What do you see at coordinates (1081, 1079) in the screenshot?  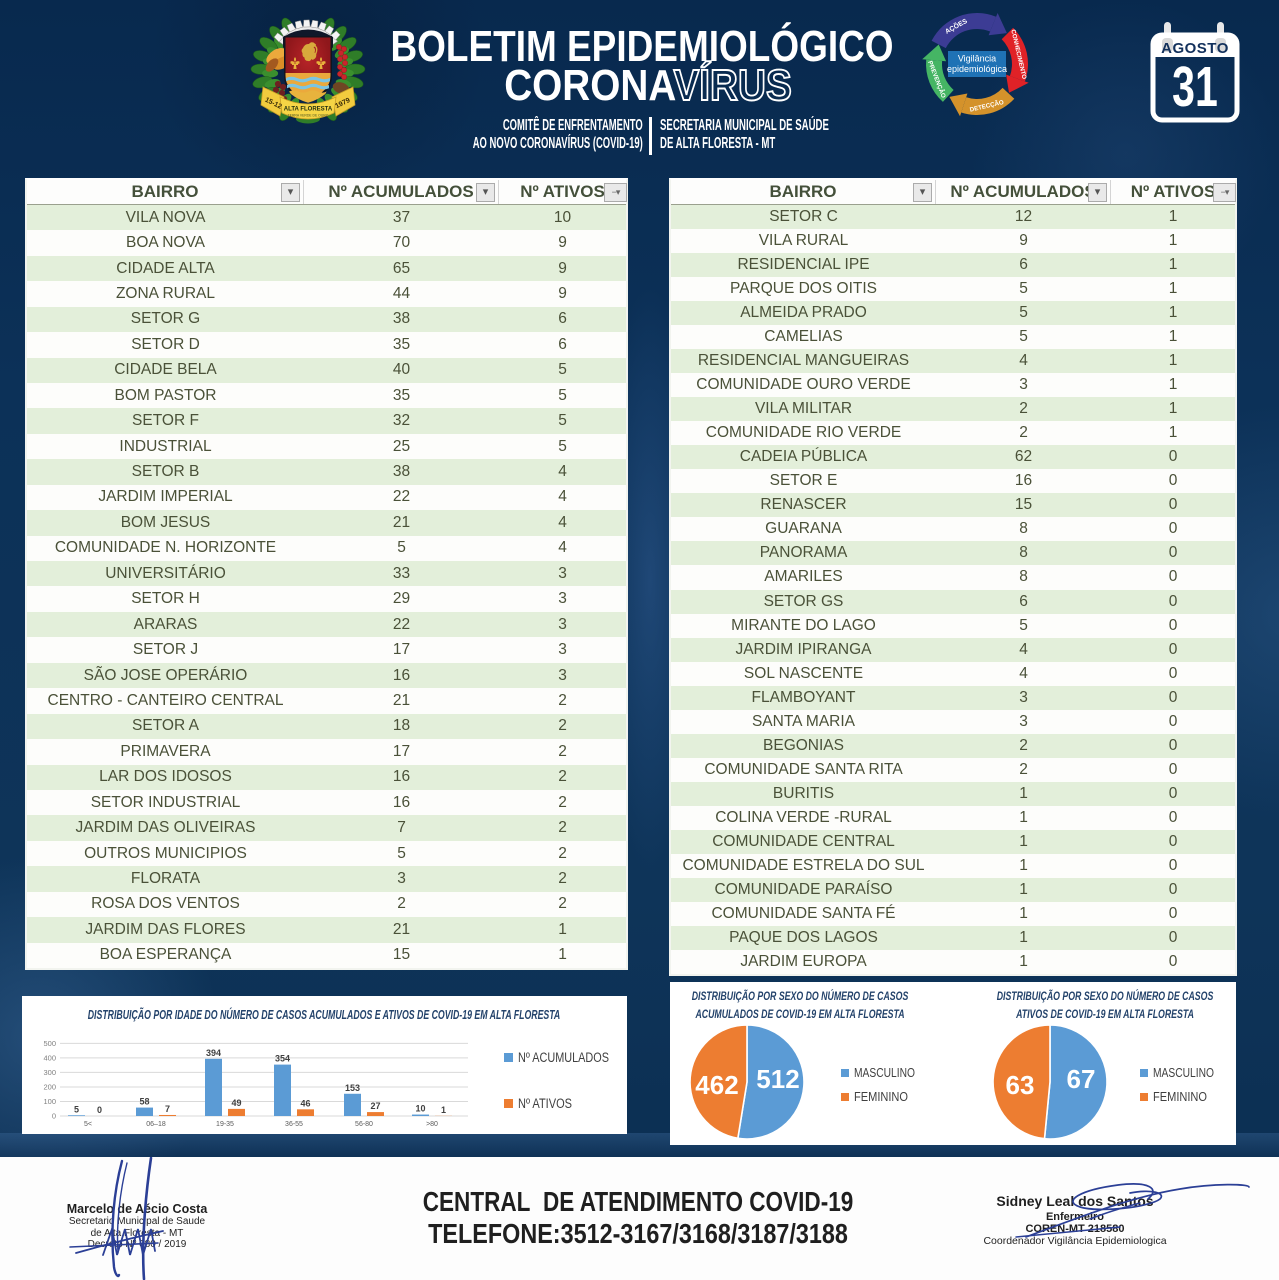 I see `svg-text: 67` at bounding box center [1081, 1079].